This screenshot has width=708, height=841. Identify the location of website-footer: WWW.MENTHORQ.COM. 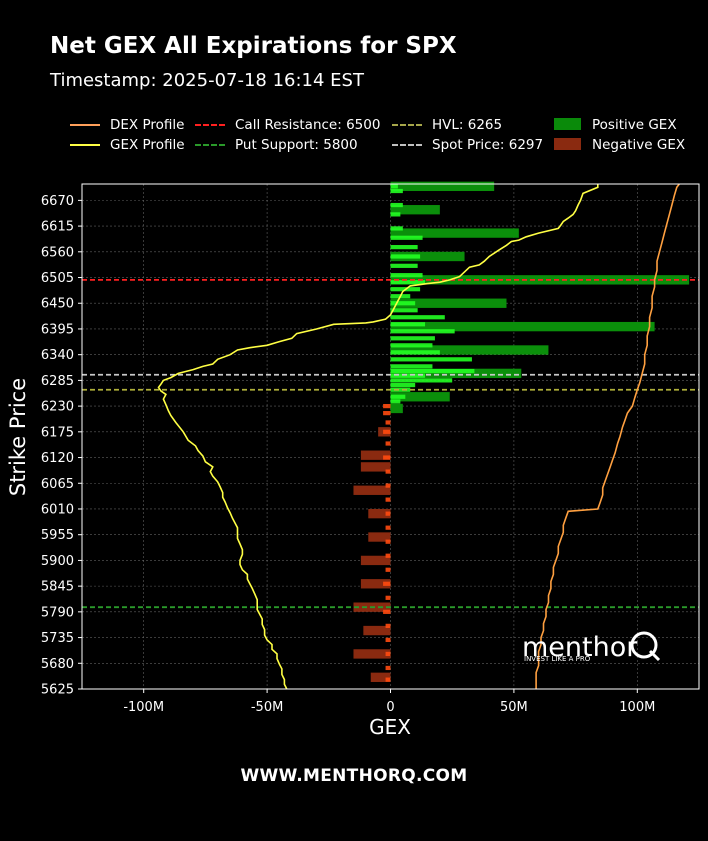
(354, 776).